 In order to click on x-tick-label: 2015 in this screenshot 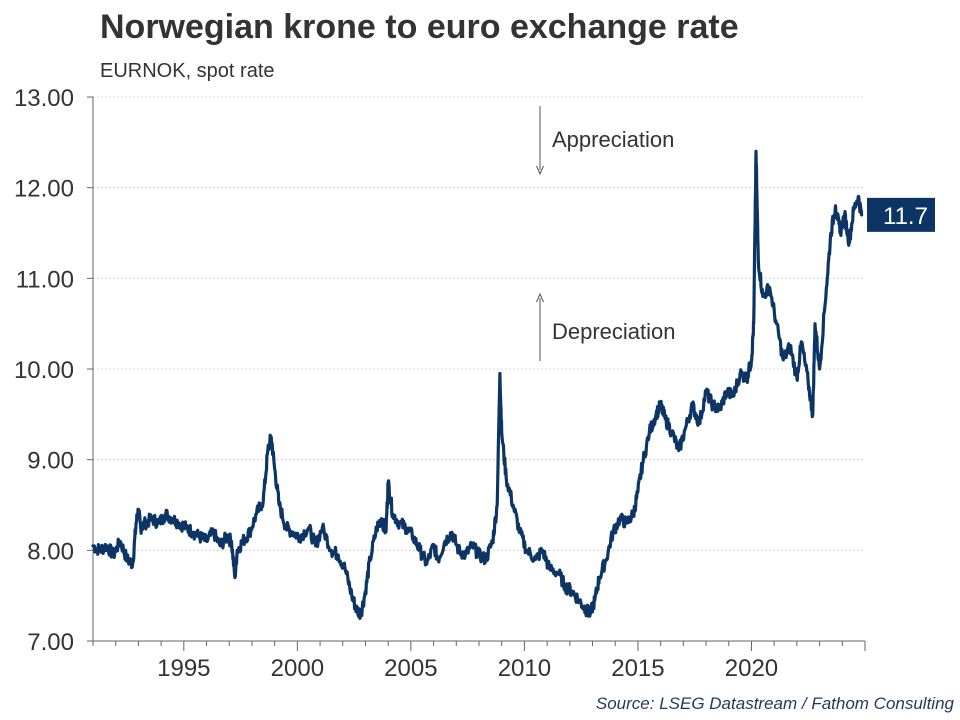, I will do `click(637, 668)`.